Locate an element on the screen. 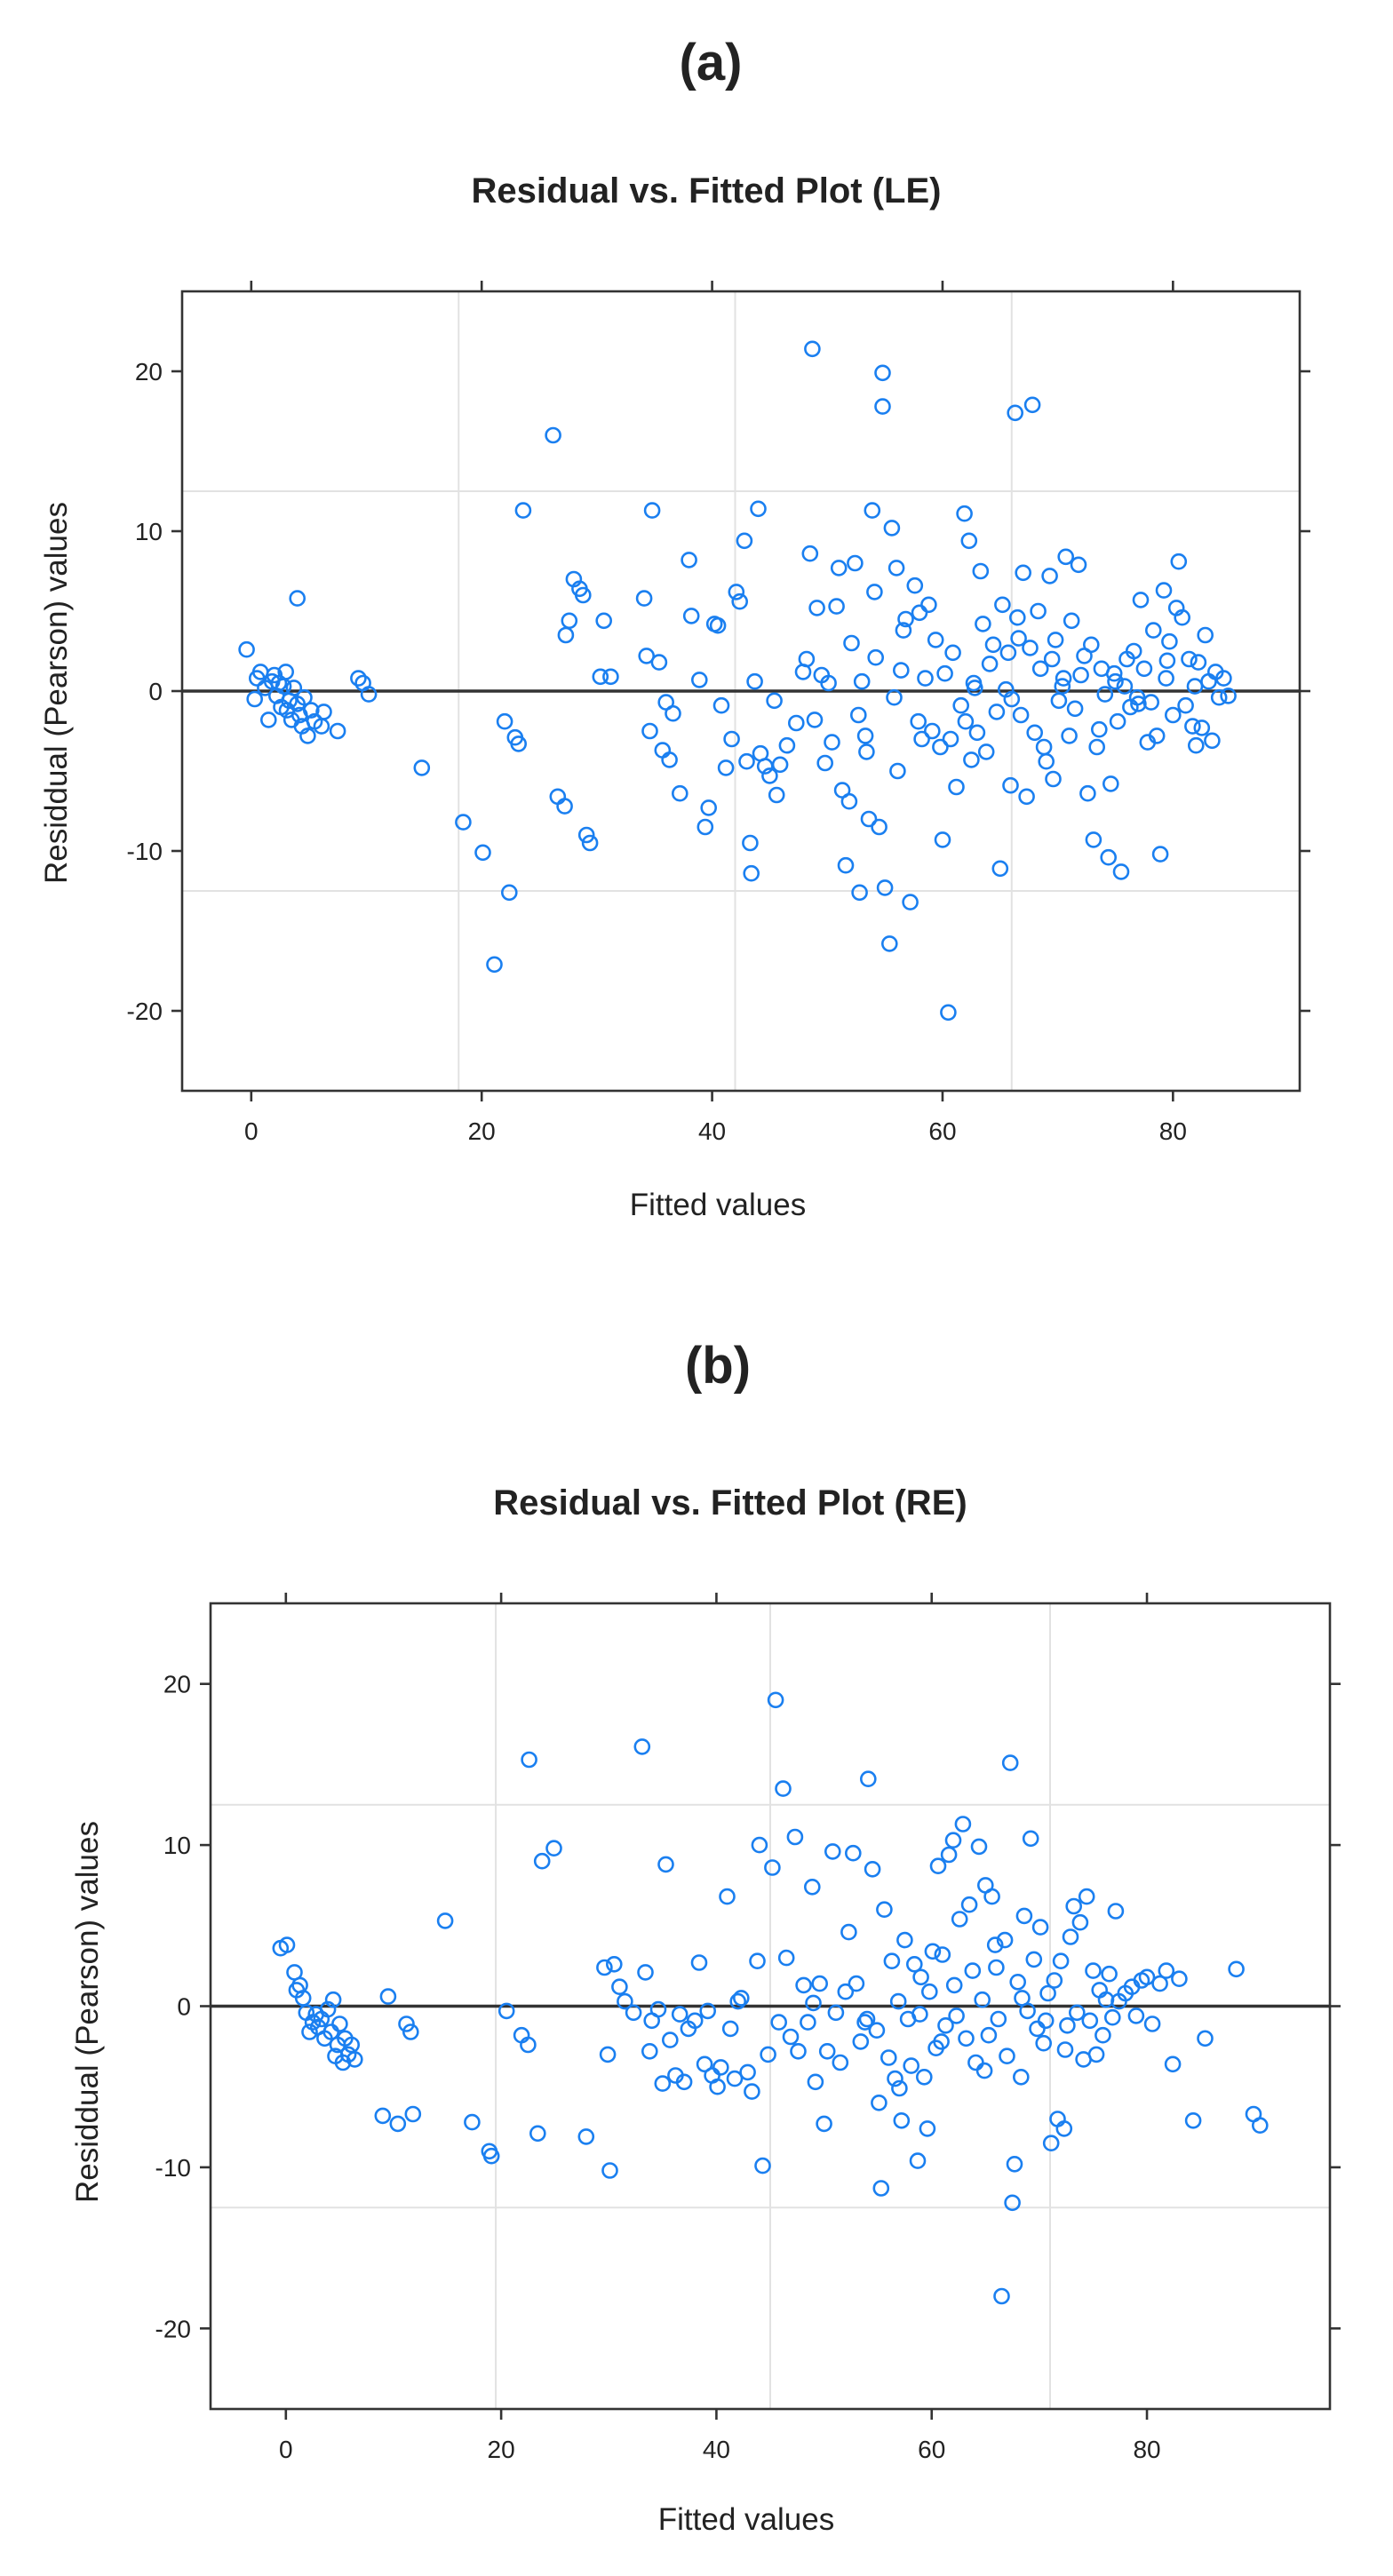 This screenshot has width=1393, height=2576. panel-b-ytick-label: 10 is located at coordinates (177, 1845).